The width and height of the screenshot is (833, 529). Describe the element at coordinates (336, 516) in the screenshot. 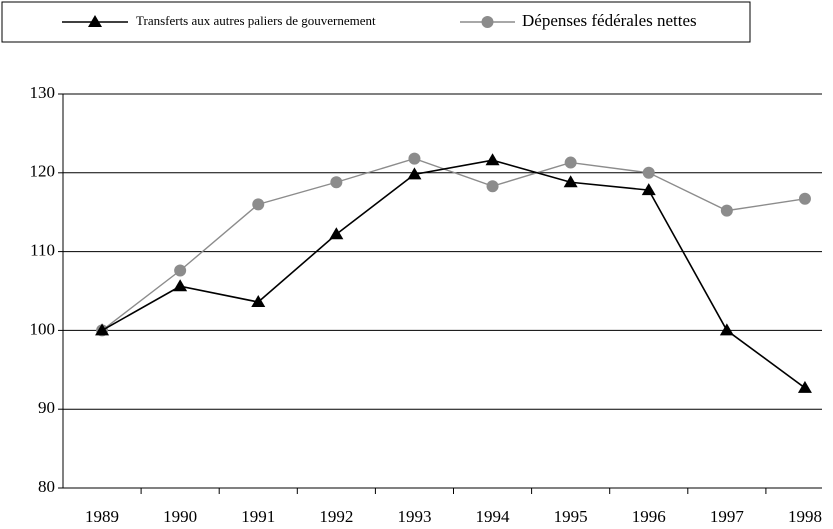

I see `x-tick-label: 1992` at that location.